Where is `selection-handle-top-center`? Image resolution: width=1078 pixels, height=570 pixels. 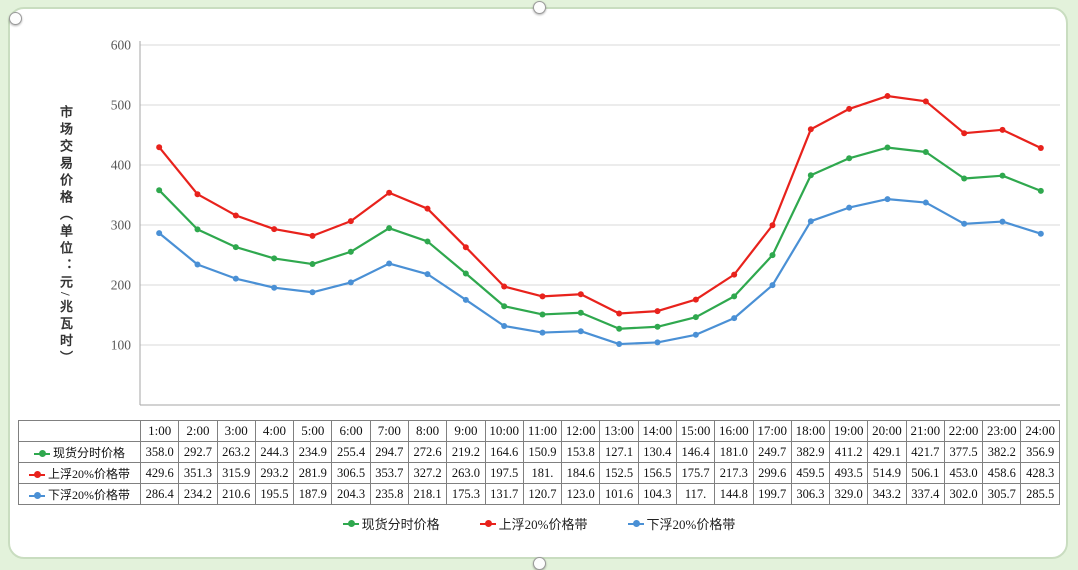 selection-handle-top-center is located at coordinates (539, 7).